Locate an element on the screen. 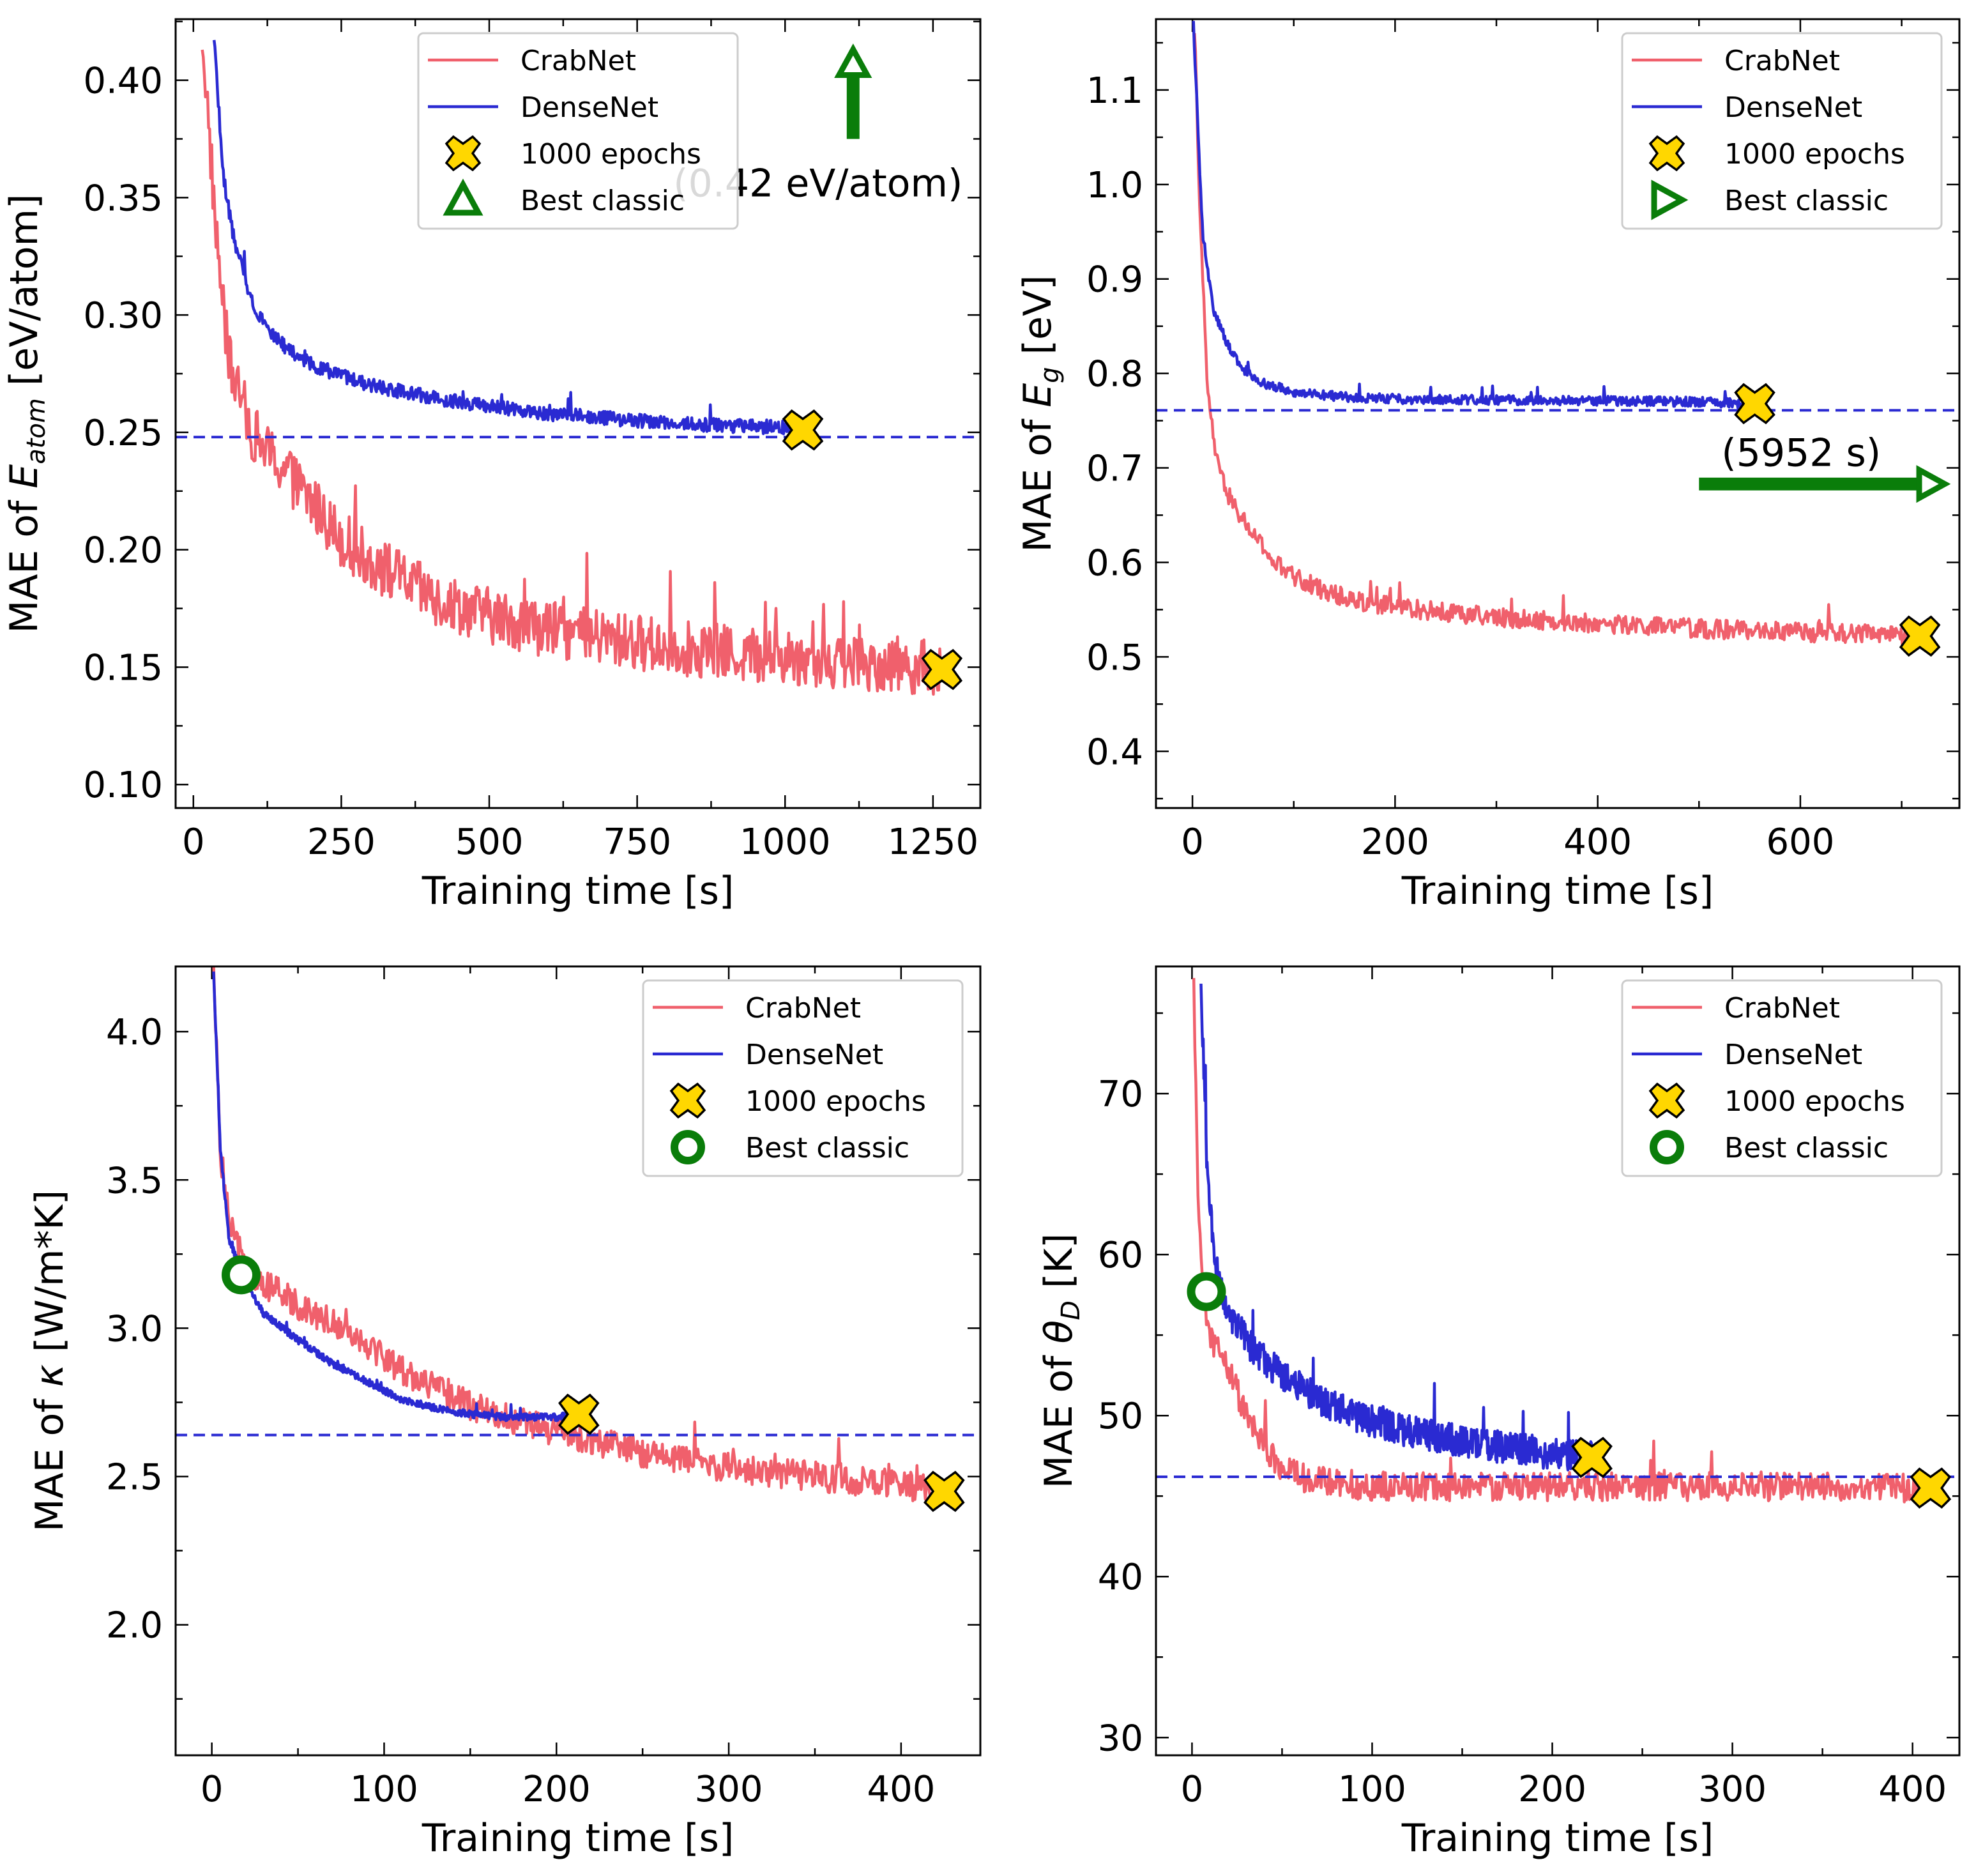 This screenshot has height=1876, width=1976. y-label-suffix: [W/m*K] is located at coordinates (49, 1277).